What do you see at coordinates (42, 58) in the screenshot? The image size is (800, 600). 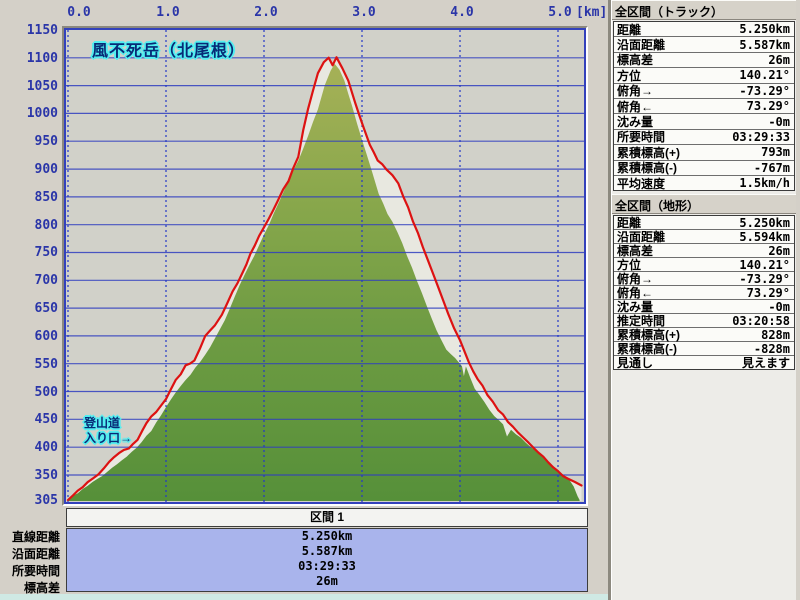 I see `y-tick-label: 1100` at bounding box center [42, 58].